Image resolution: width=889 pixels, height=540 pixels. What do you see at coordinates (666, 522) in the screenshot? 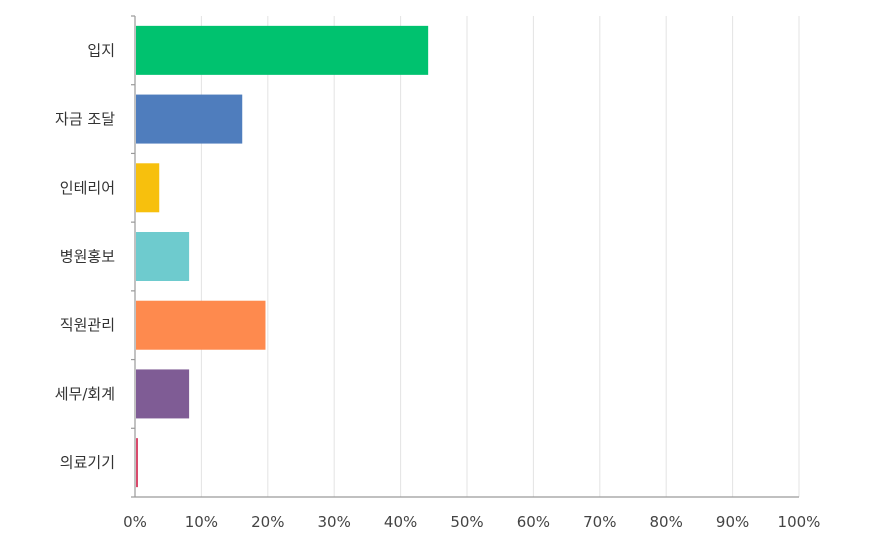
I see `x-tick-label: 80%` at bounding box center [666, 522].